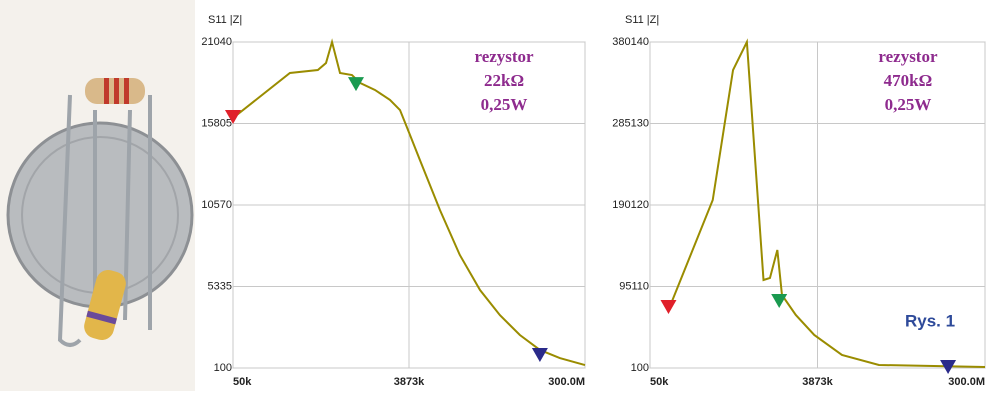 The image size is (1006, 396). What do you see at coordinates (930, 320) in the screenshot?
I see `caption: Rys. 1` at bounding box center [930, 320].